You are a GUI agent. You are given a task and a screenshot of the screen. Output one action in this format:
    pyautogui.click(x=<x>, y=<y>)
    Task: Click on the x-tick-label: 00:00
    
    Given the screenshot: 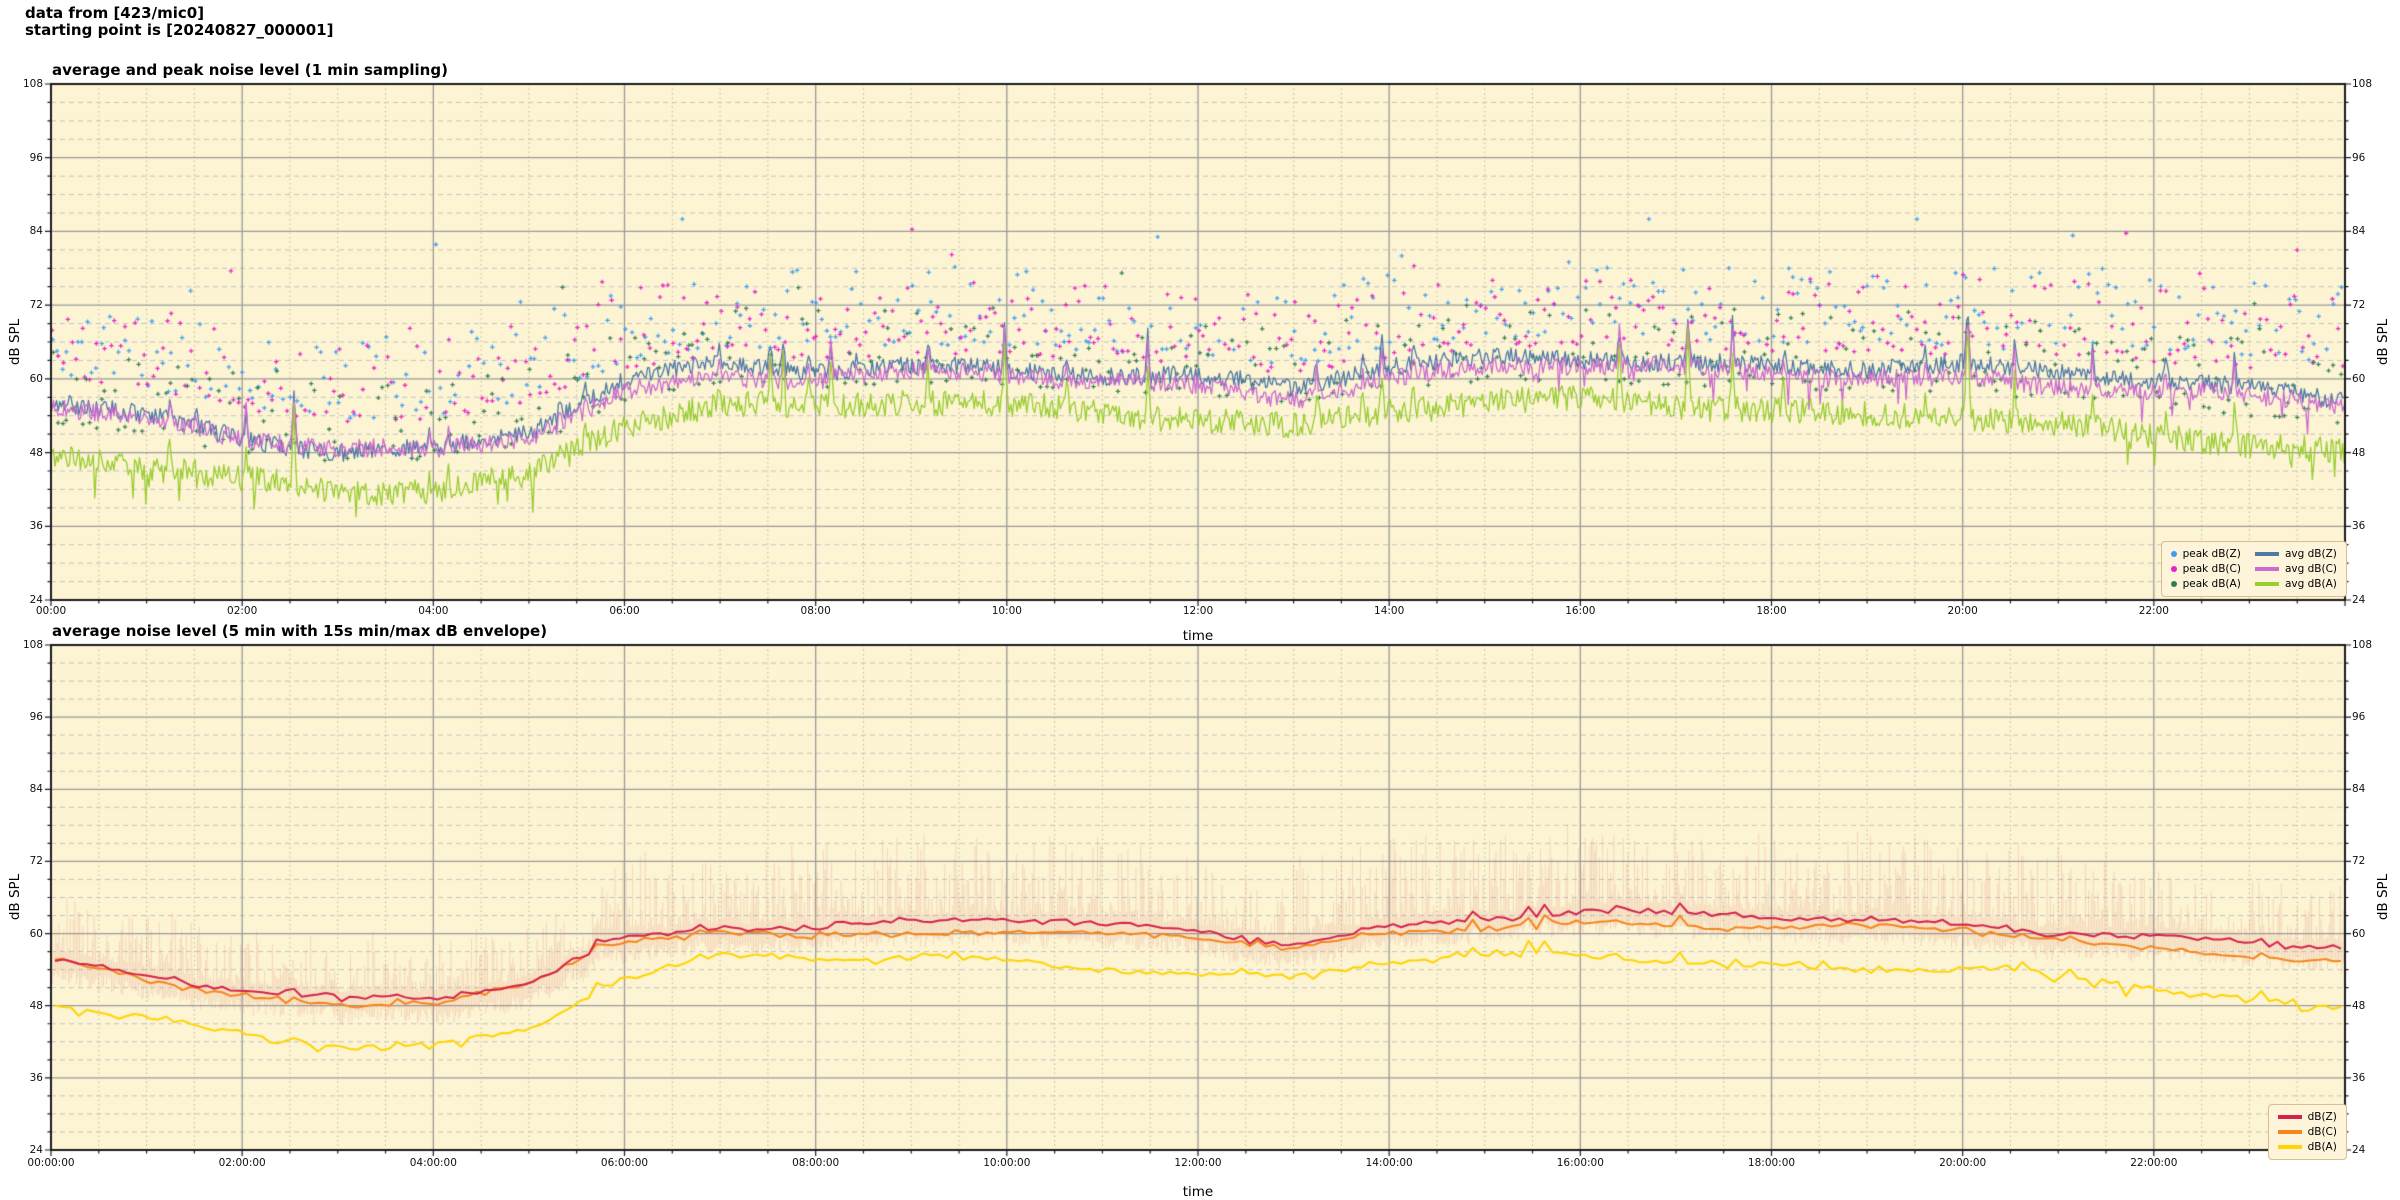 What is the action you would take?
    pyautogui.click(x=51, y=611)
    